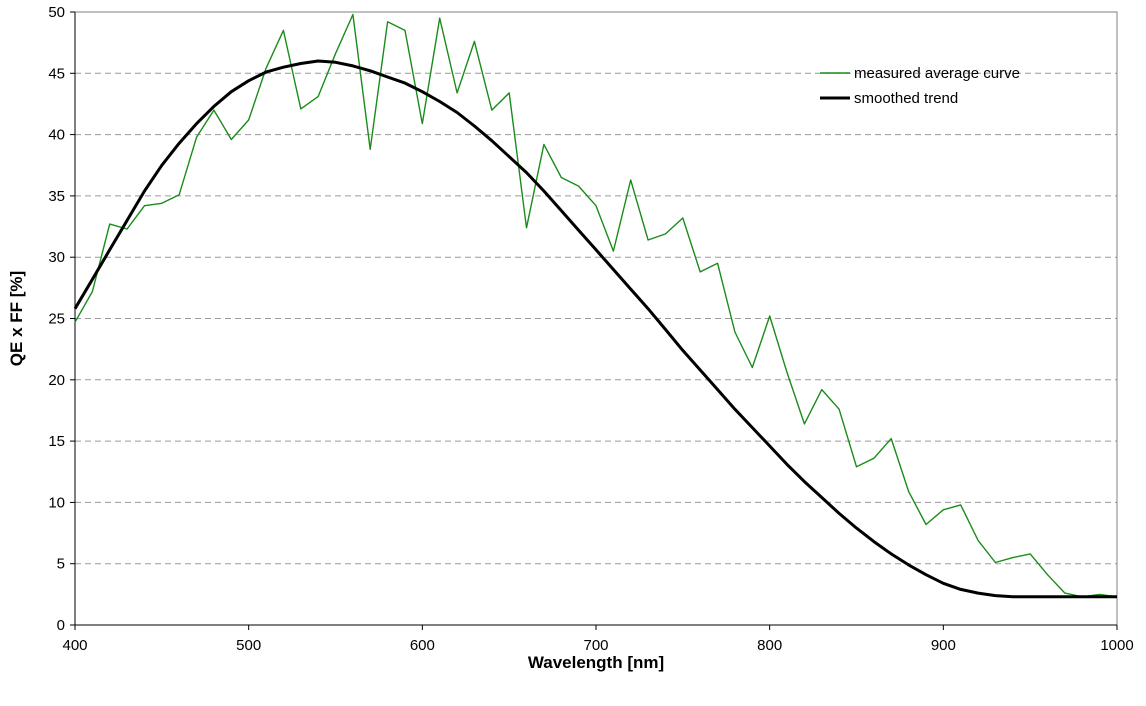 The width and height of the screenshot is (1146, 706). Describe the element at coordinates (56, 380) in the screenshot. I see `y-tick-label-20: 20` at that location.